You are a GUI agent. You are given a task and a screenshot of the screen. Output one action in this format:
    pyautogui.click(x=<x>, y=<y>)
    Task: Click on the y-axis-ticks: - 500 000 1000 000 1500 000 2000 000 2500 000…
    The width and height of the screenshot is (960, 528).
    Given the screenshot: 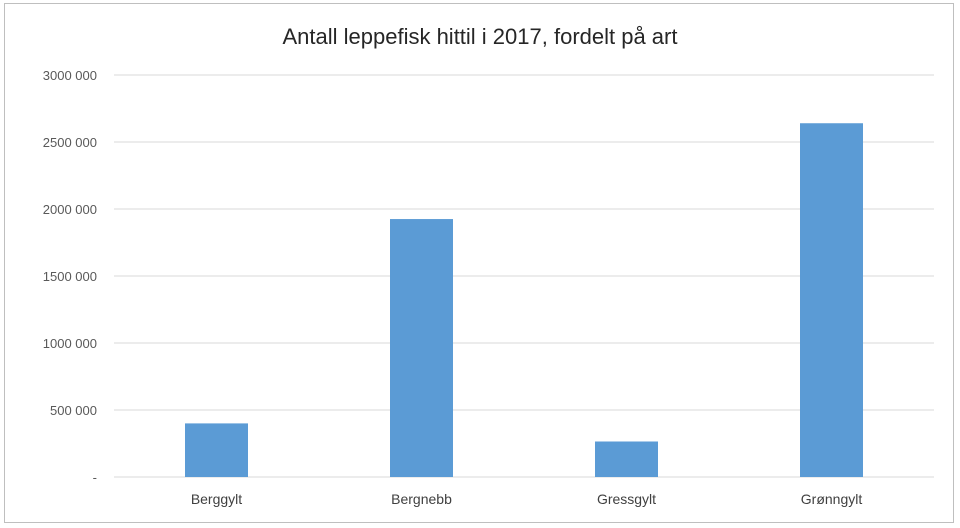 What is the action you would take?
    pyautogui.click(x=70, y=276)
    